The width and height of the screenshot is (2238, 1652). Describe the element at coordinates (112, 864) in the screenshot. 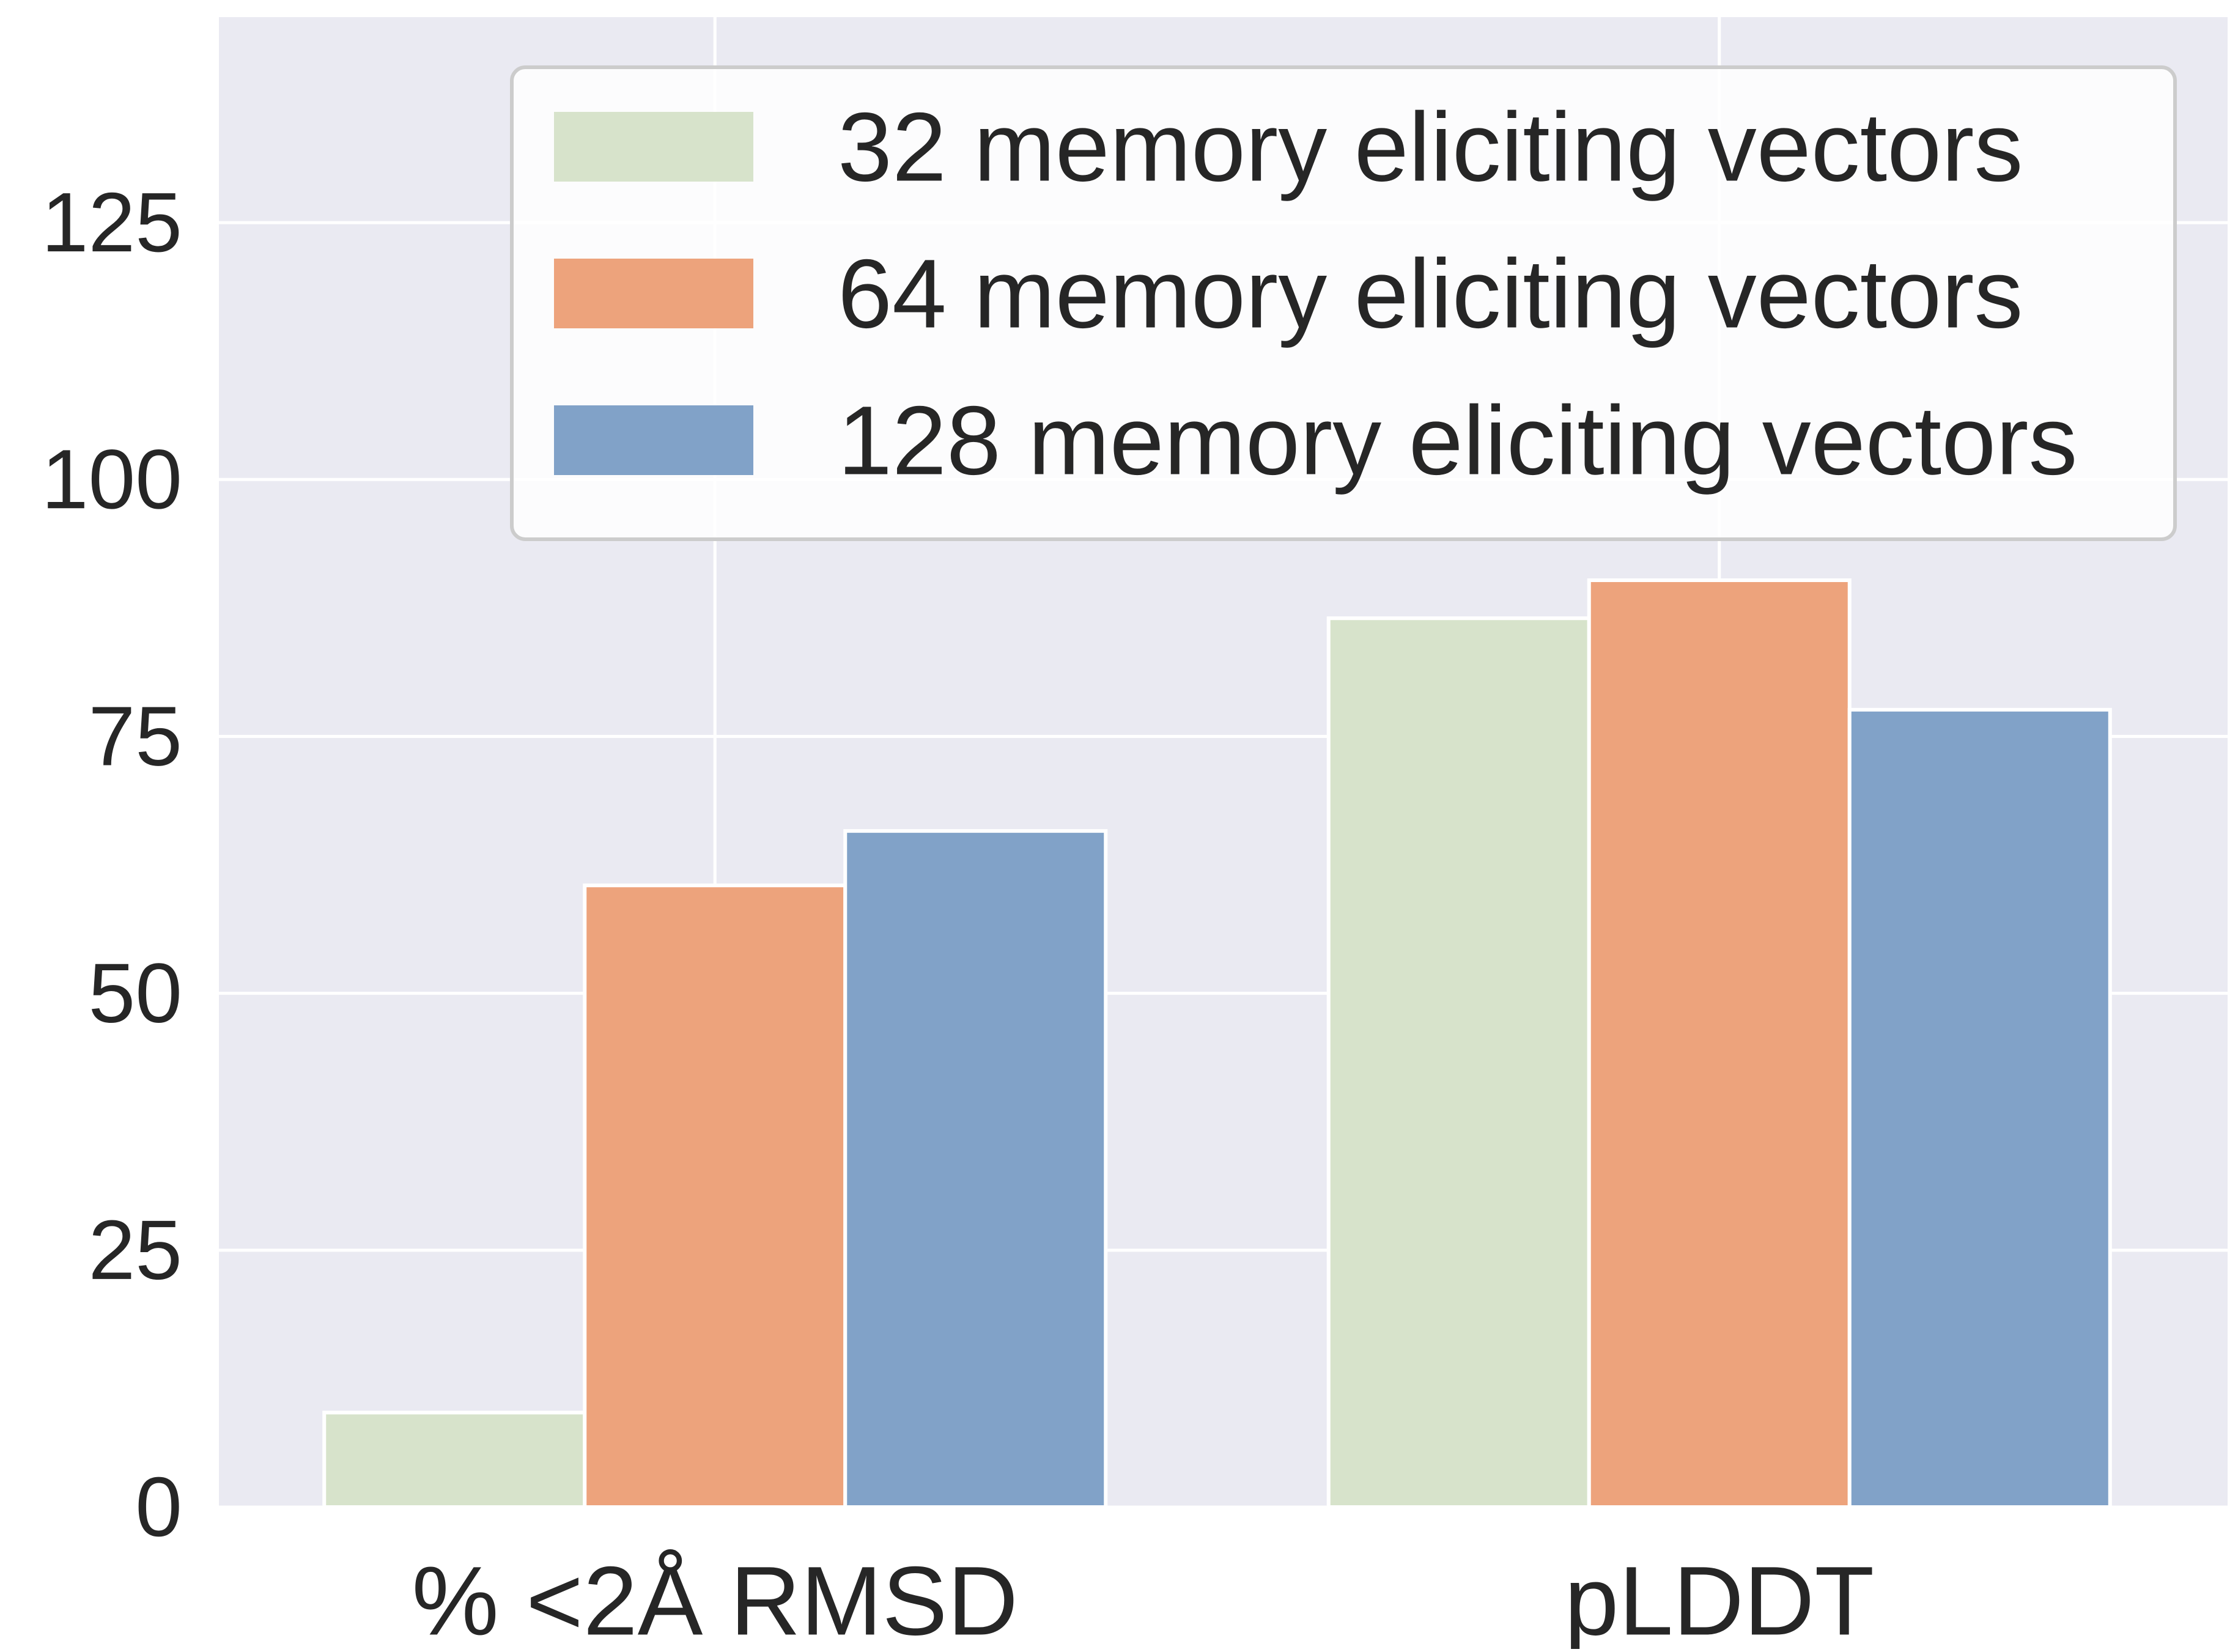

I see `y-tick-labels: 0 25 50 75 100 125` at that location.